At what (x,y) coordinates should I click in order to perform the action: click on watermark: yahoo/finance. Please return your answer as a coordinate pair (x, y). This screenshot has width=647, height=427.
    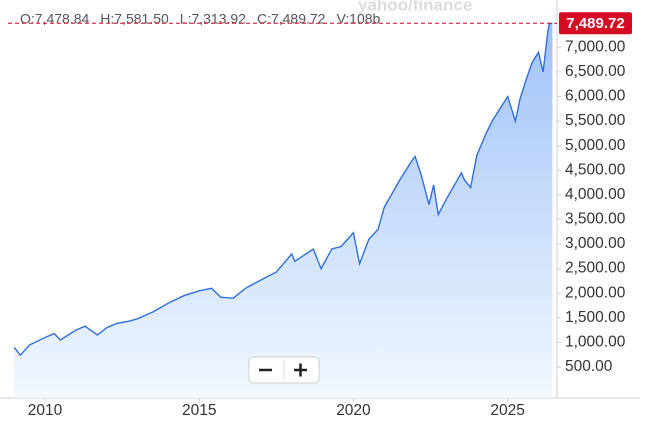
    Looking at the image, I should click on (415, 7).